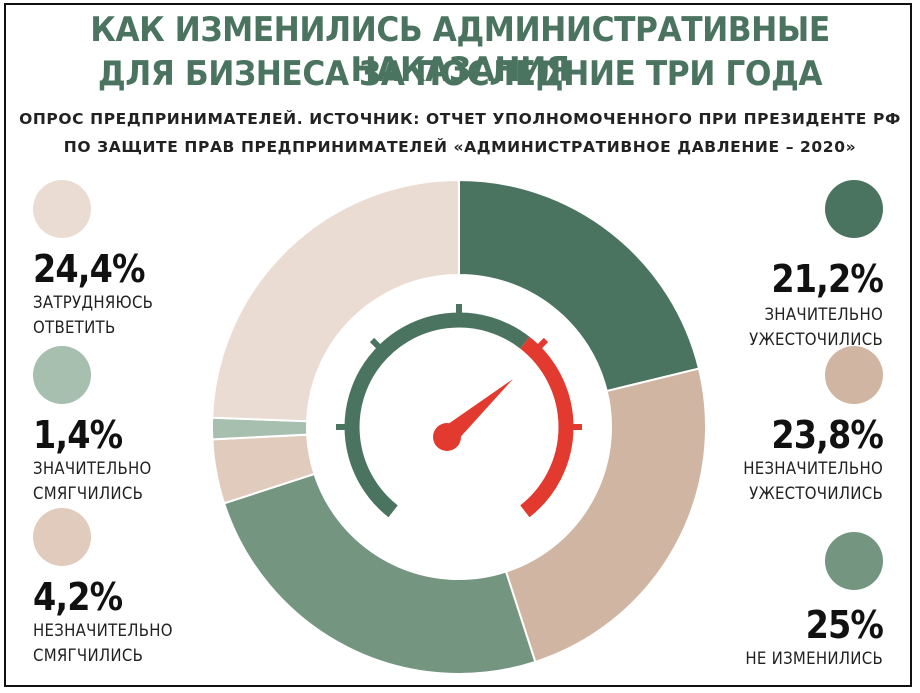  Describe the element at coordinates (844, 625) in the screenshot. I see `legend-value: 25%` at that location.